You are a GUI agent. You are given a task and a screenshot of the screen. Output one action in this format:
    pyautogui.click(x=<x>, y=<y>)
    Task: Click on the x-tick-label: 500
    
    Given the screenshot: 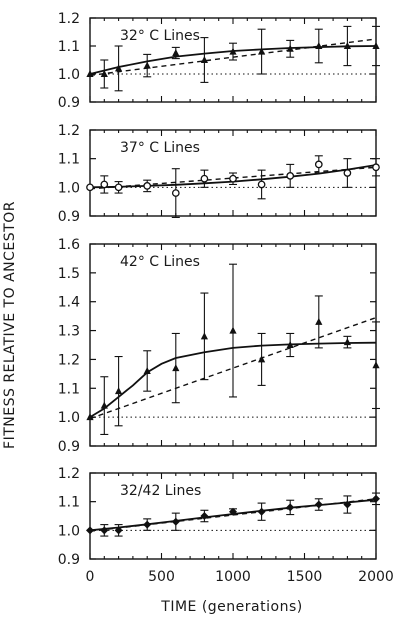 What is the action you would take?
    pyautogui.click(x=161, y=577)
    